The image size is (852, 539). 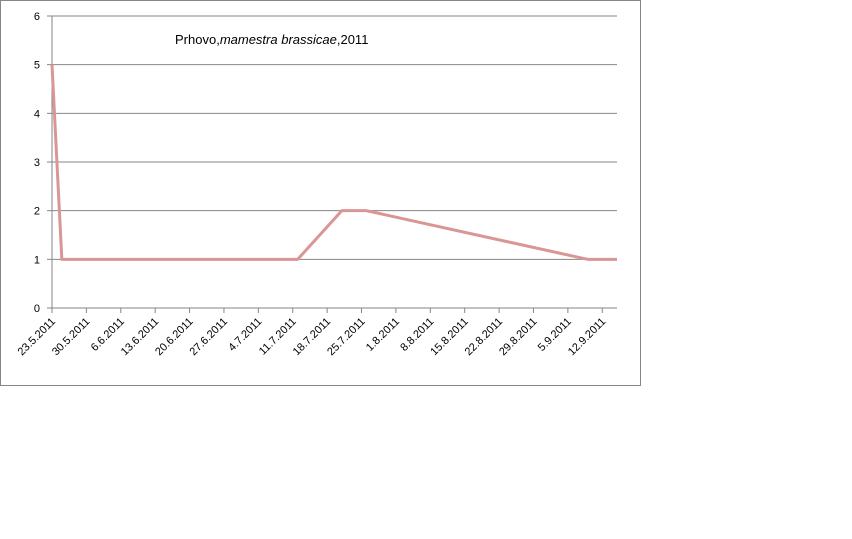 I want to click on y-tick-label: 6, so click(x=37, y=17).